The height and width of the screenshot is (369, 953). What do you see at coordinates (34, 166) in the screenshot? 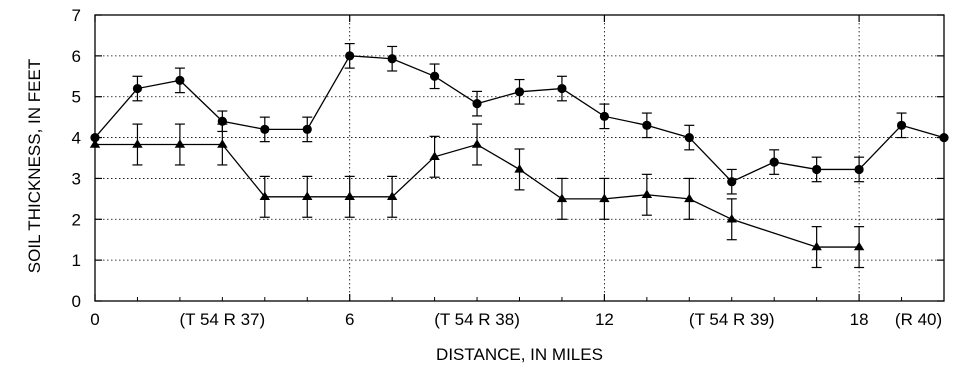
I see `y-axis-title: SOIL THICKNESS, IN FEET` at bounding box center [34, 166].